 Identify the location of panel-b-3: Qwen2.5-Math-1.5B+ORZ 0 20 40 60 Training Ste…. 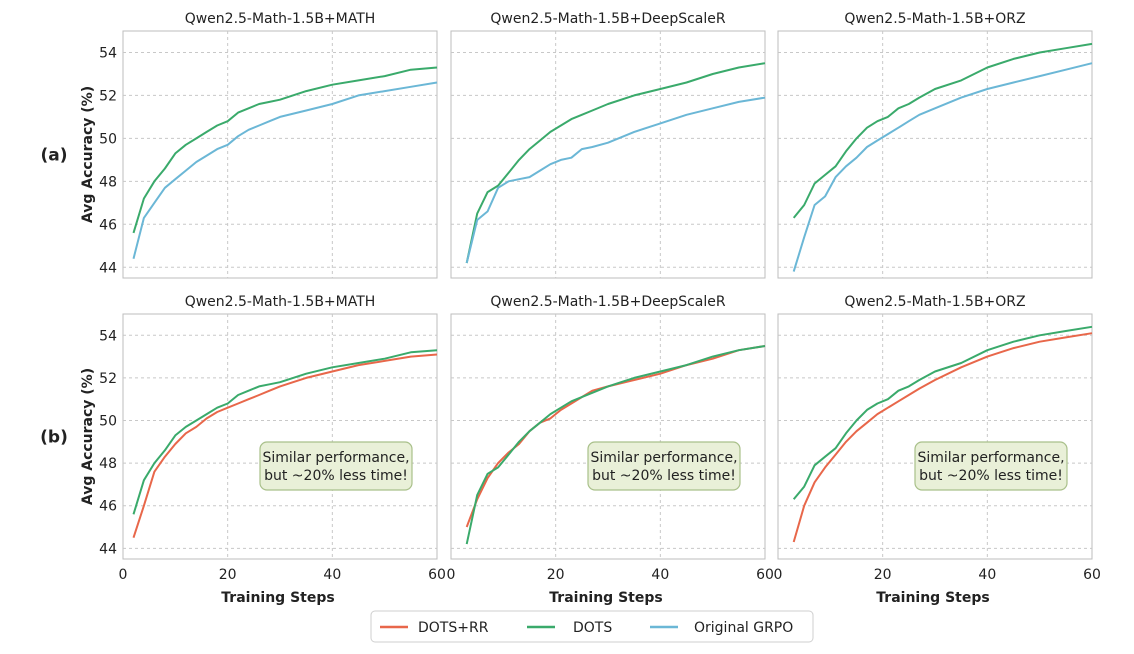
(937, 450).